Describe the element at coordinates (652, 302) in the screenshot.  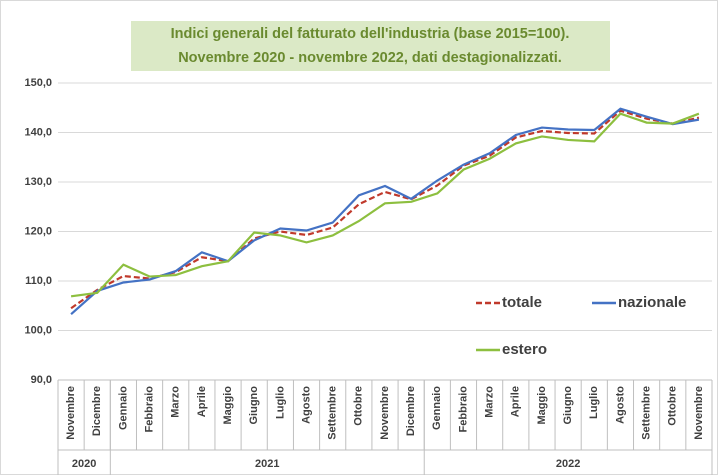
I see `legend-label: nazionale` at that location.